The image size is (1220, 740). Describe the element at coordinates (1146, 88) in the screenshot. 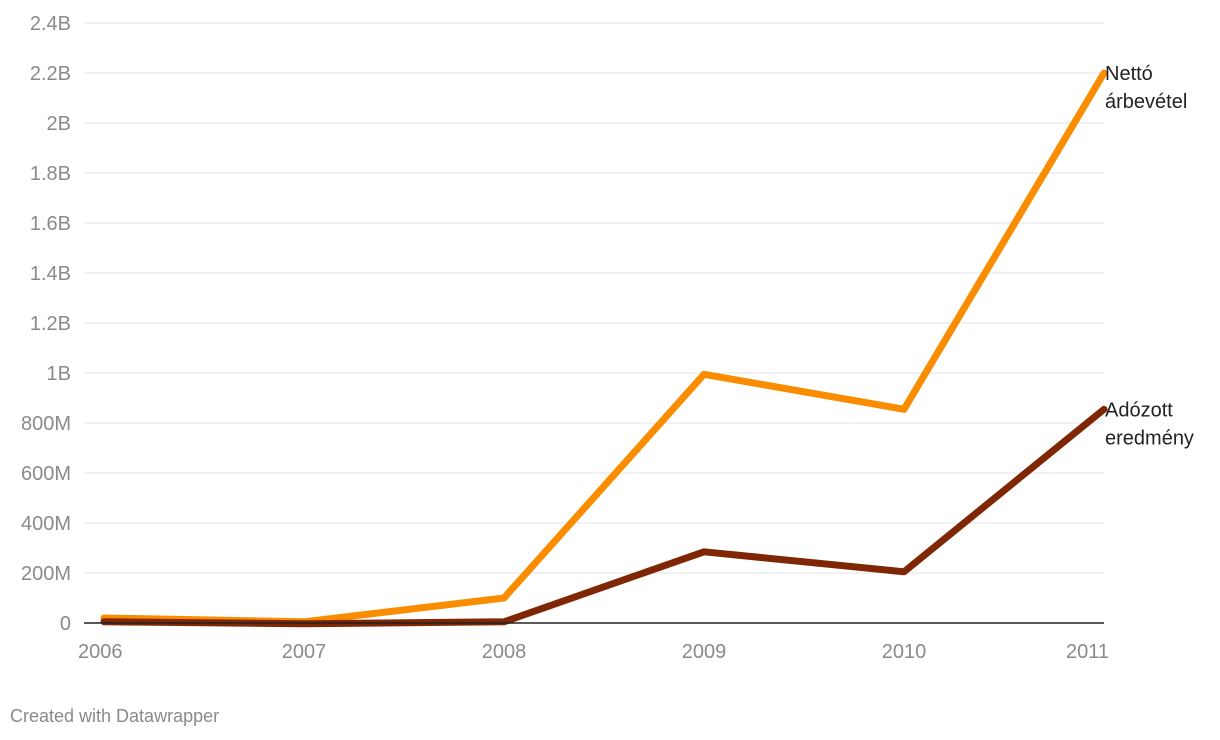

I see `series-label-1: Nettó árbevétel` at that location.